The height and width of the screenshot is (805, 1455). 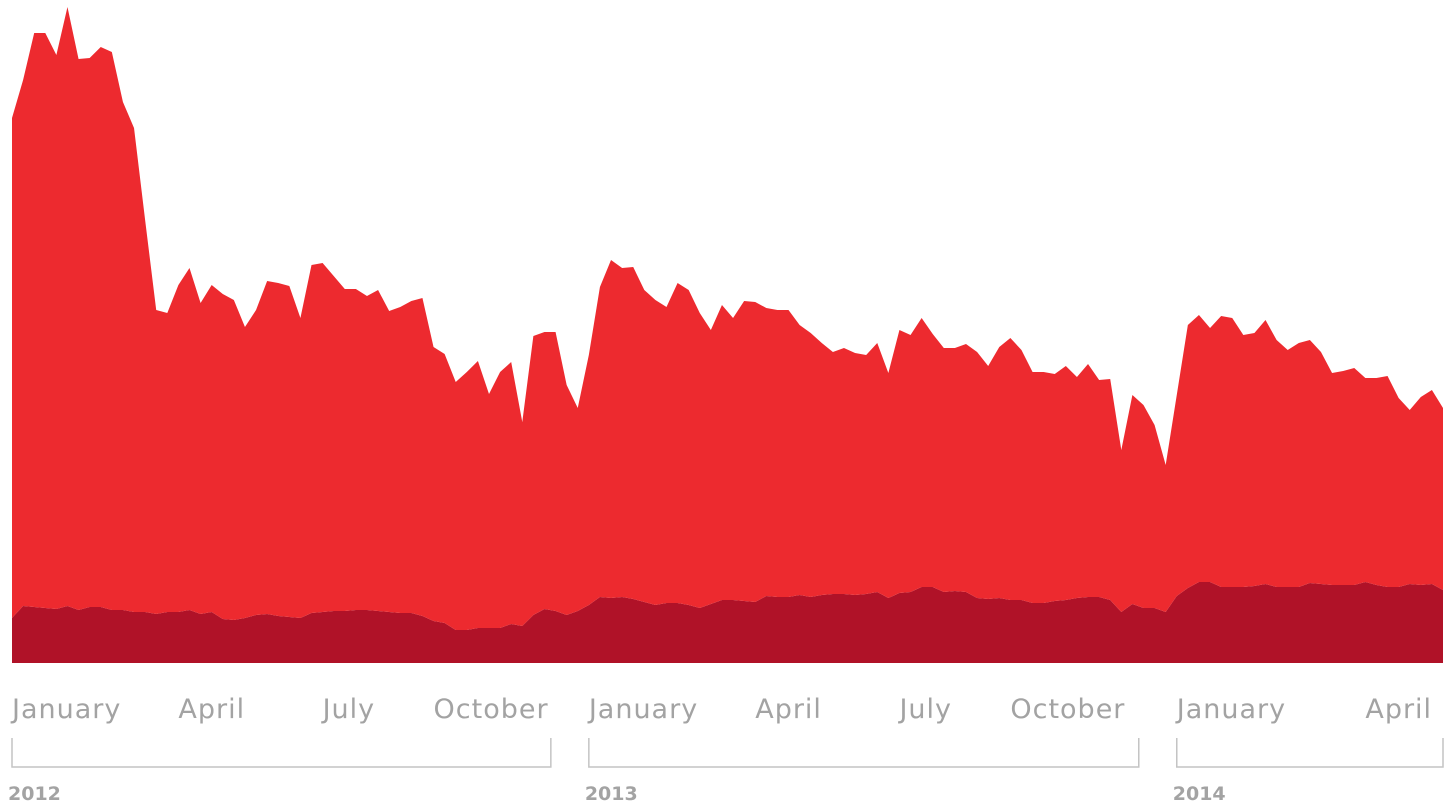 I want to click on area-series, so click(x=727, y=622).